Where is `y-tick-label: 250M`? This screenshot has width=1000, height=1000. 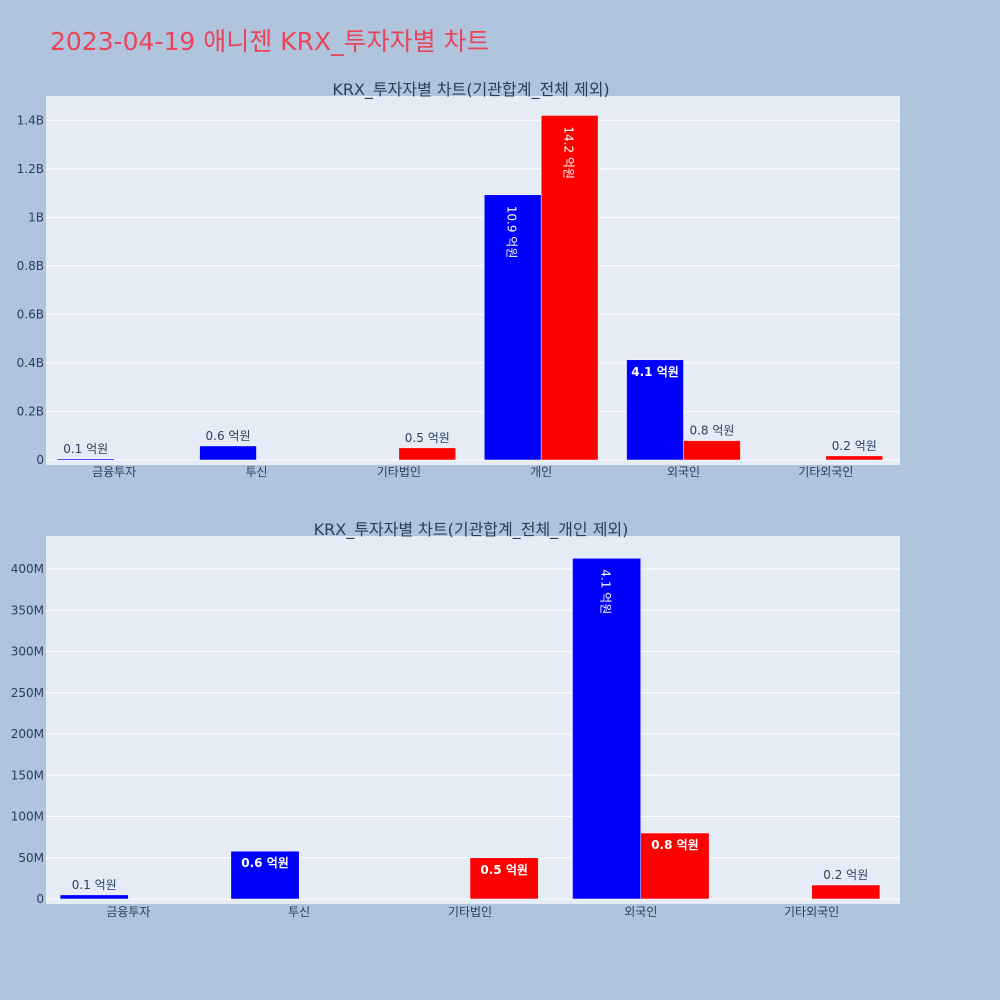
y-tick-label: 250M is located at coordinates (27, 693).